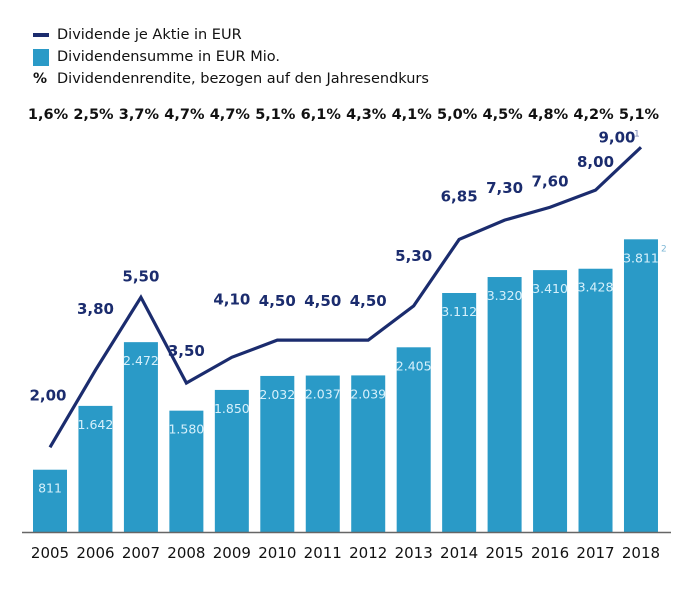  Describe the element at coordinates (140, 276) in the screenshot. I see `dividend-value-label: 5,50` at that location.